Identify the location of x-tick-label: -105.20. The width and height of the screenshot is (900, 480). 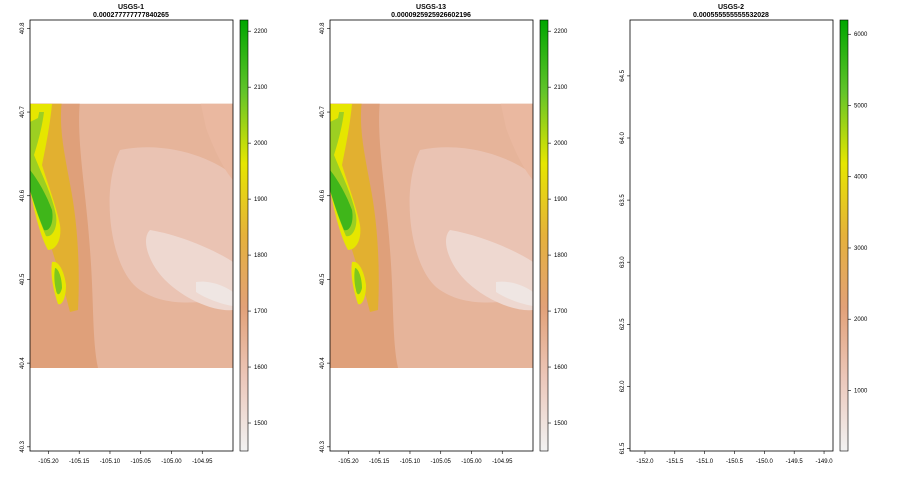
(348, 462).